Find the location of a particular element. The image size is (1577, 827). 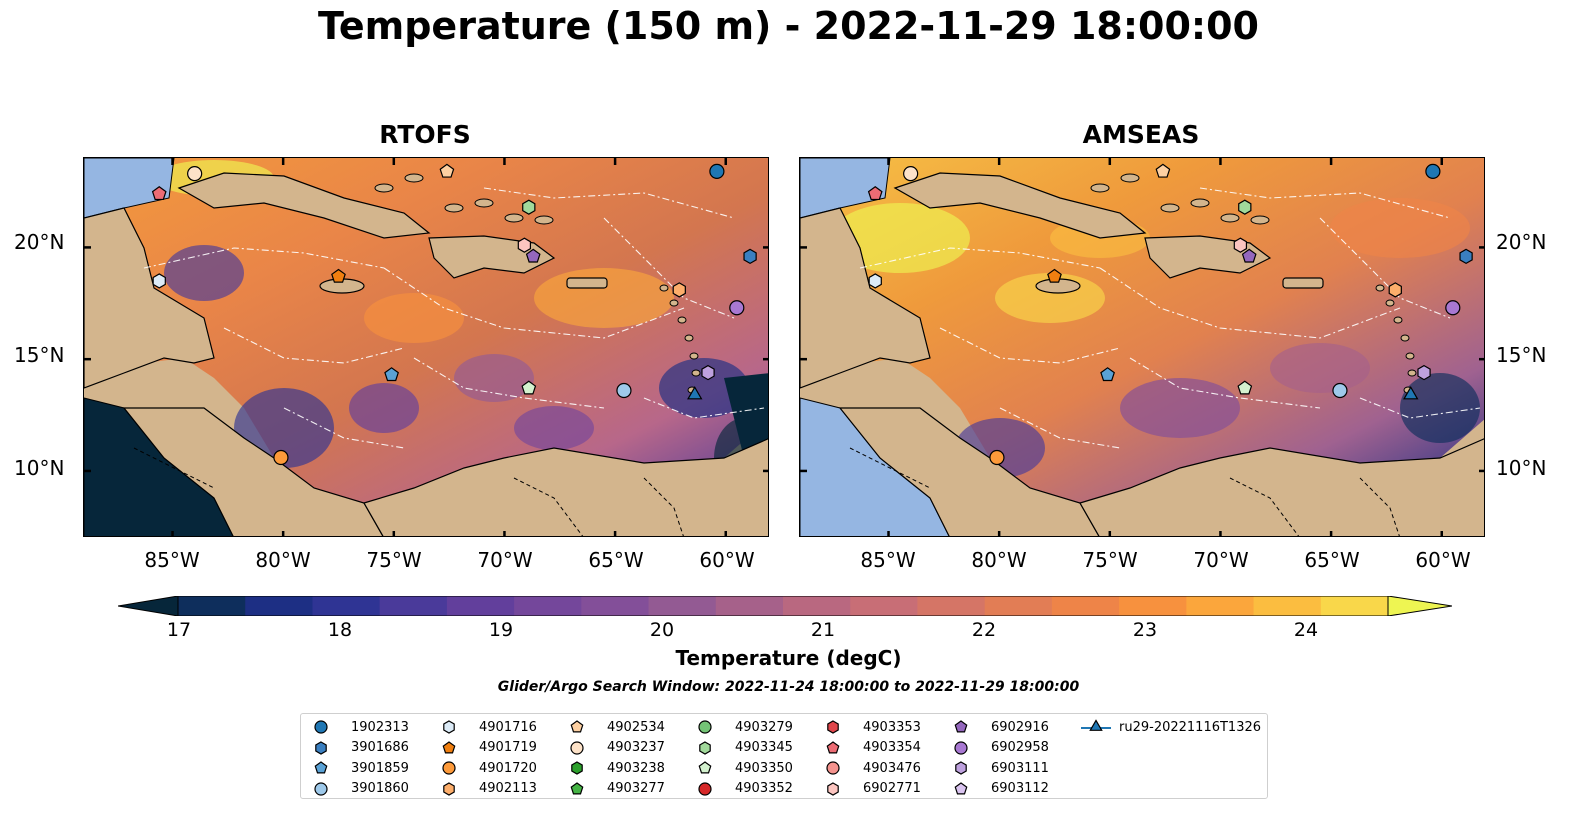

map-marker-4903354-rtofs is located at coordinates (159, 193).